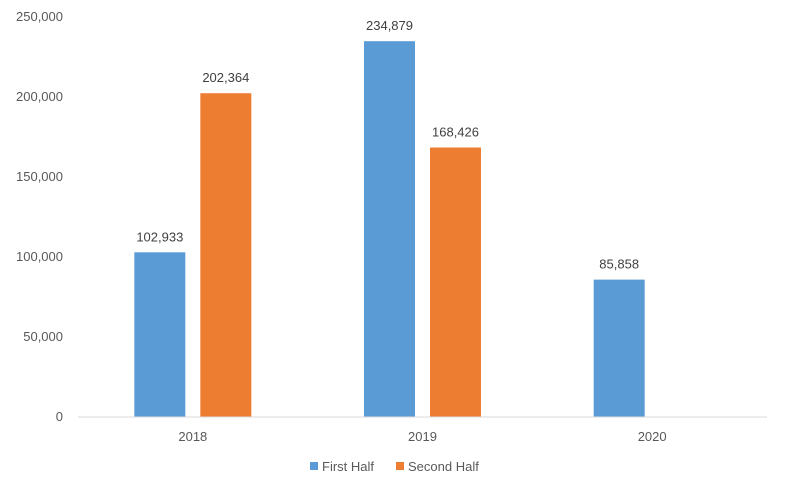  I want to click on legend-label: First Half, so click(348, 466).